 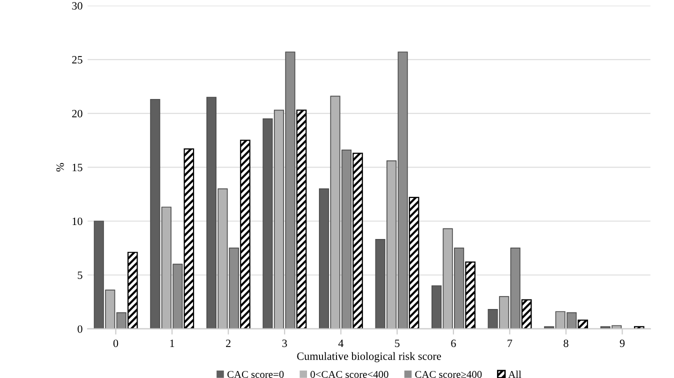 I want to click on x-tick-label: 4, so click(x=341, y=343).